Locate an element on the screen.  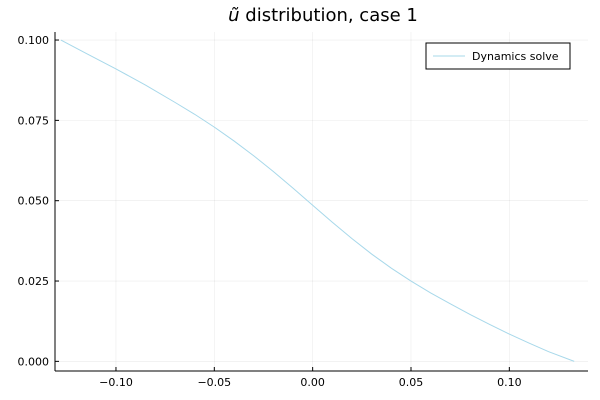
legend-label: Dynamics solve is located at coordinates (515, 56).